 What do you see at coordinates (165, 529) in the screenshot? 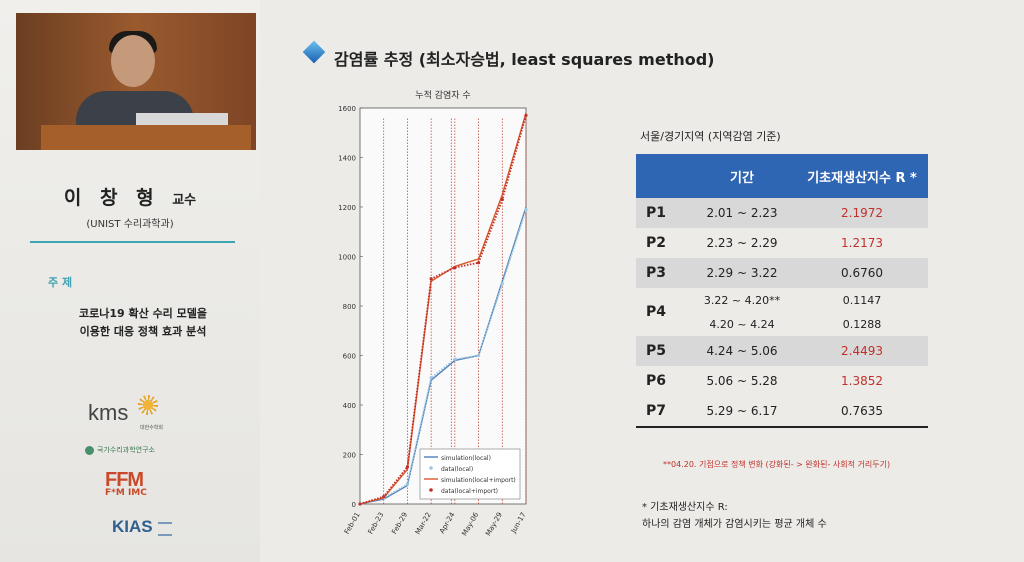
I see `kias-lines-icon` at bounding box center [165, 529].